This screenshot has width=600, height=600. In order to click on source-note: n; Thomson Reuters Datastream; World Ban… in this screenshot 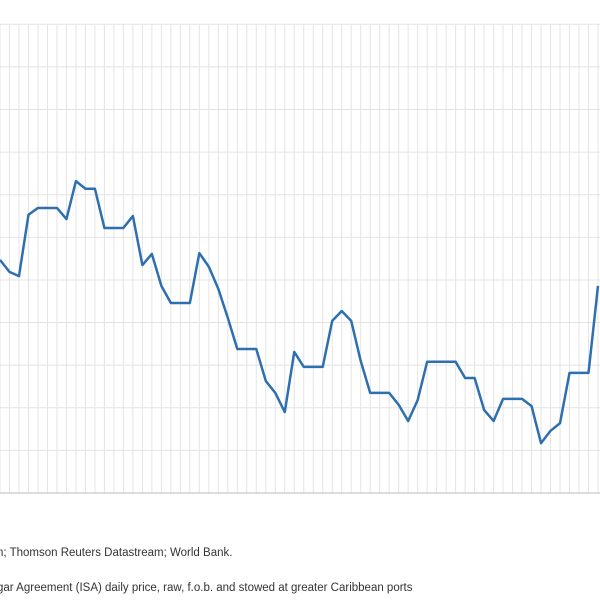, I will do `click(116, 553)`.